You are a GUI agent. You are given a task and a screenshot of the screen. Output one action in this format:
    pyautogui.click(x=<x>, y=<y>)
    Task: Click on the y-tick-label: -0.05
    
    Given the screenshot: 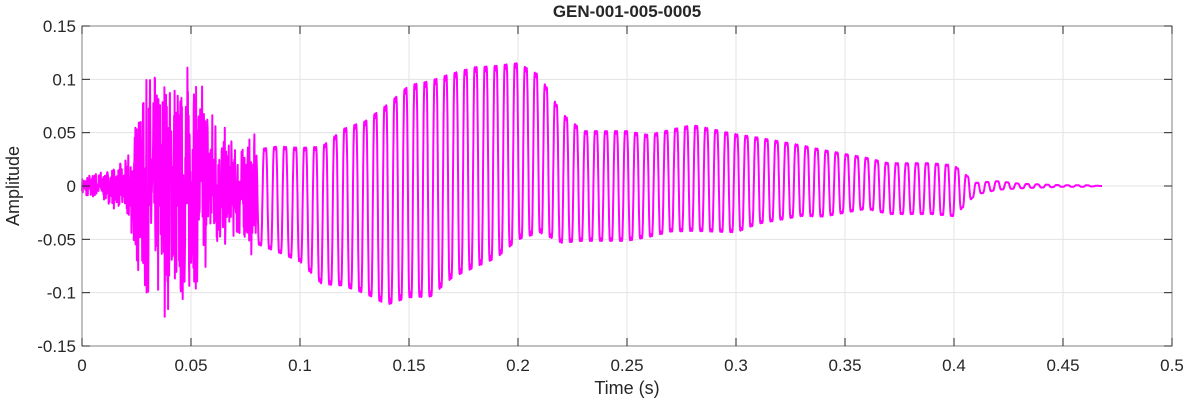 What is the action you would take?
    pyautogui.click(x=56, y=239)
    